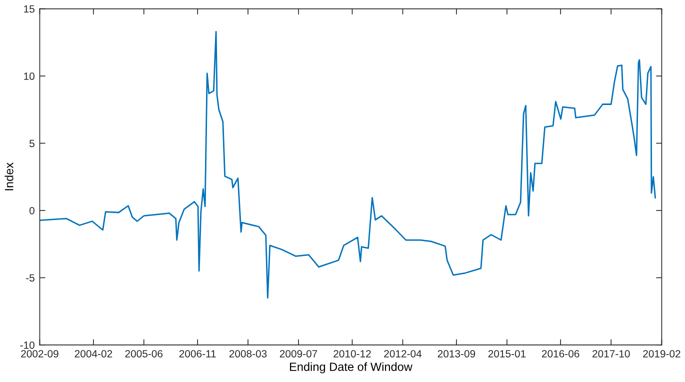 The image size is (685, 382). What do you see at coordinates (611, 354) in the screenshot?
I see `x-tick-label: 2017-10` at bounding box center [611, 354].